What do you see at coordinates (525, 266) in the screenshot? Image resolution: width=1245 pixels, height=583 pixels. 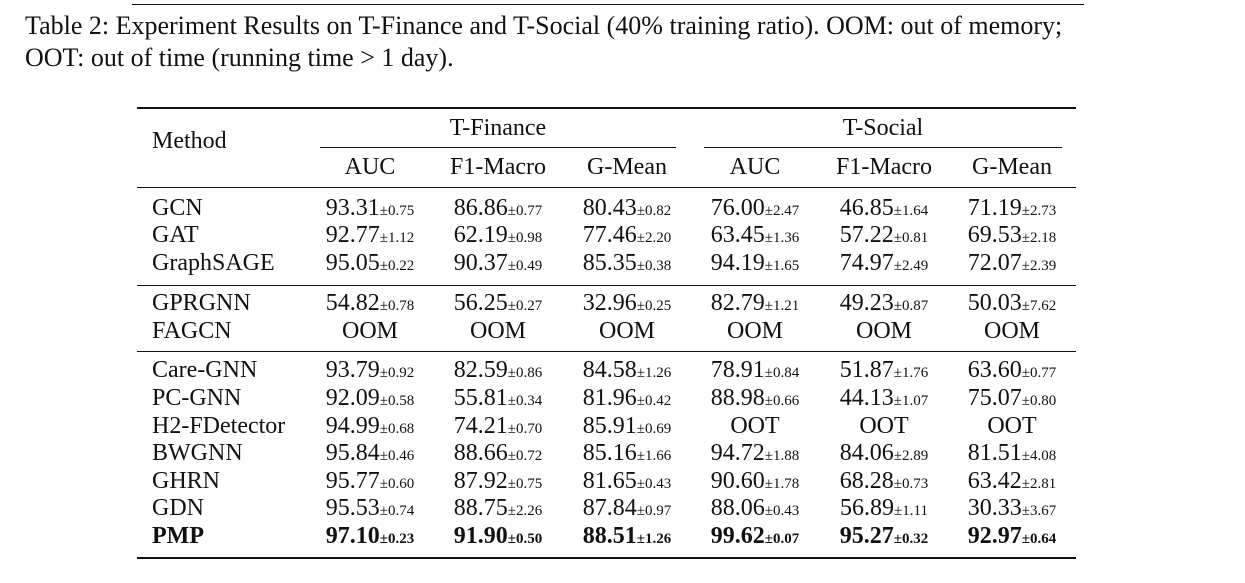 I see `result-std: ±0.49` at bounding box center [525, 266].